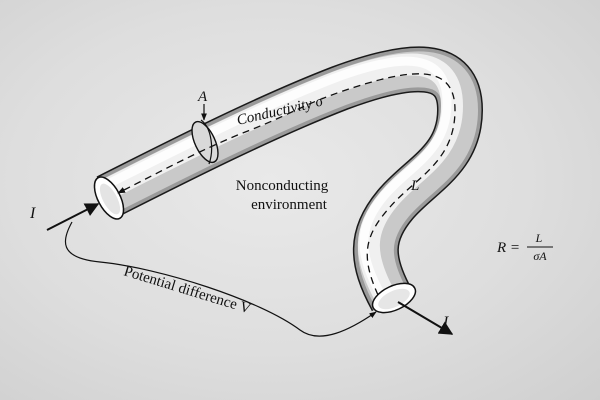 This screenshot has height=400, width=600. What do you see at coordinates (445, 322) in the screenshot?
I see `current-out-label: I` at bounding box center [445, 322].